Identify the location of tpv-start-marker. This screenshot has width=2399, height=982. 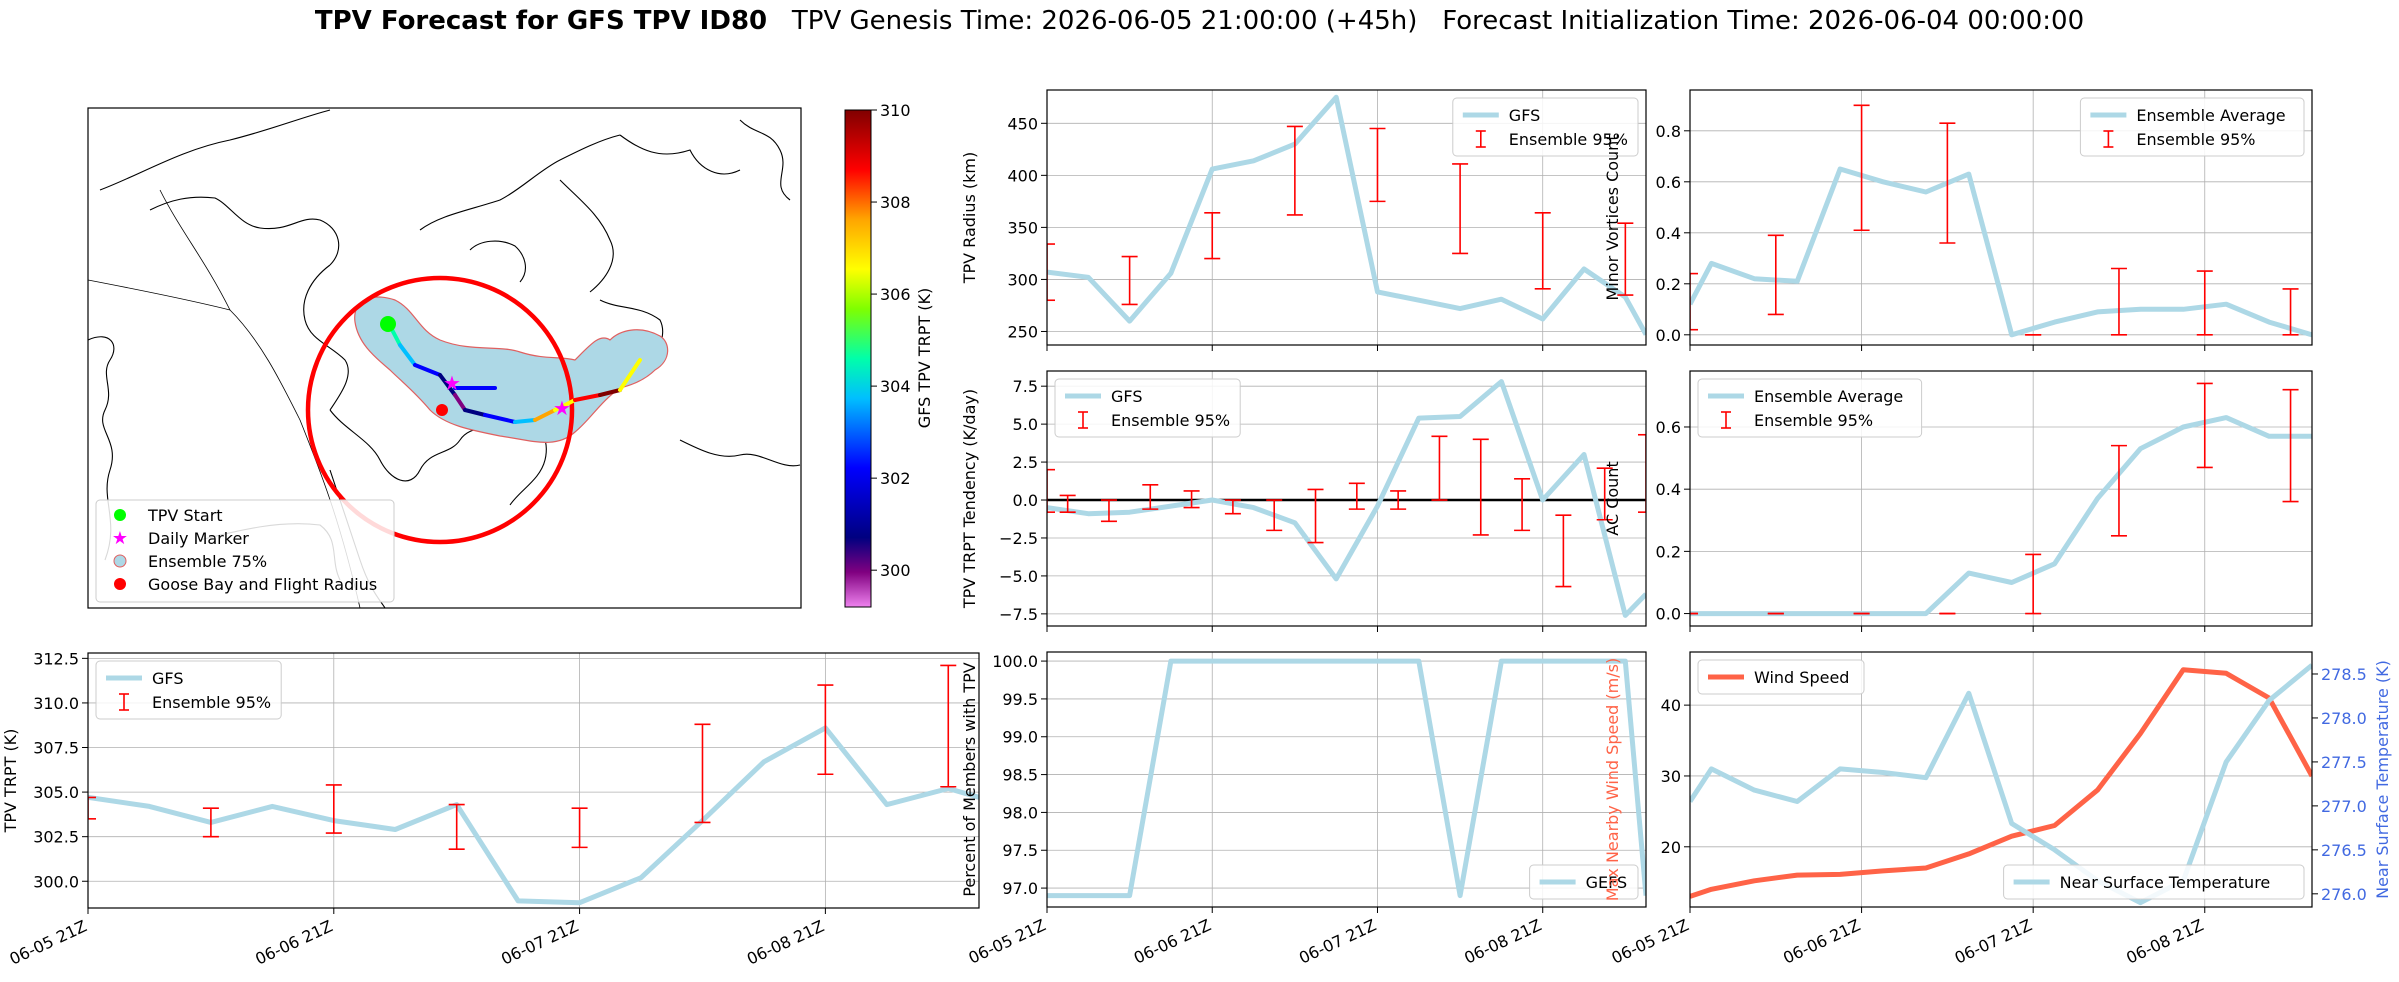
(388, 324).